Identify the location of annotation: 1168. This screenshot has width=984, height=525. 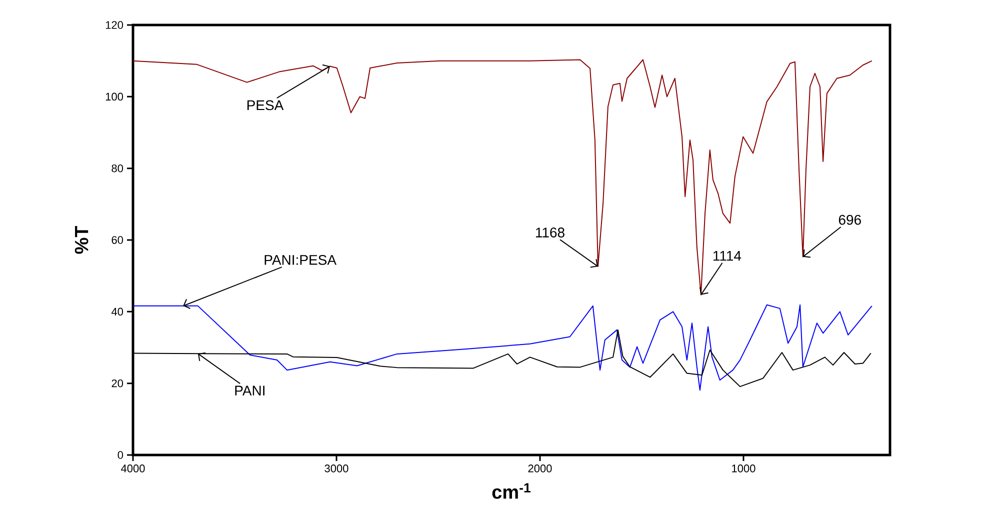
(550, 233).